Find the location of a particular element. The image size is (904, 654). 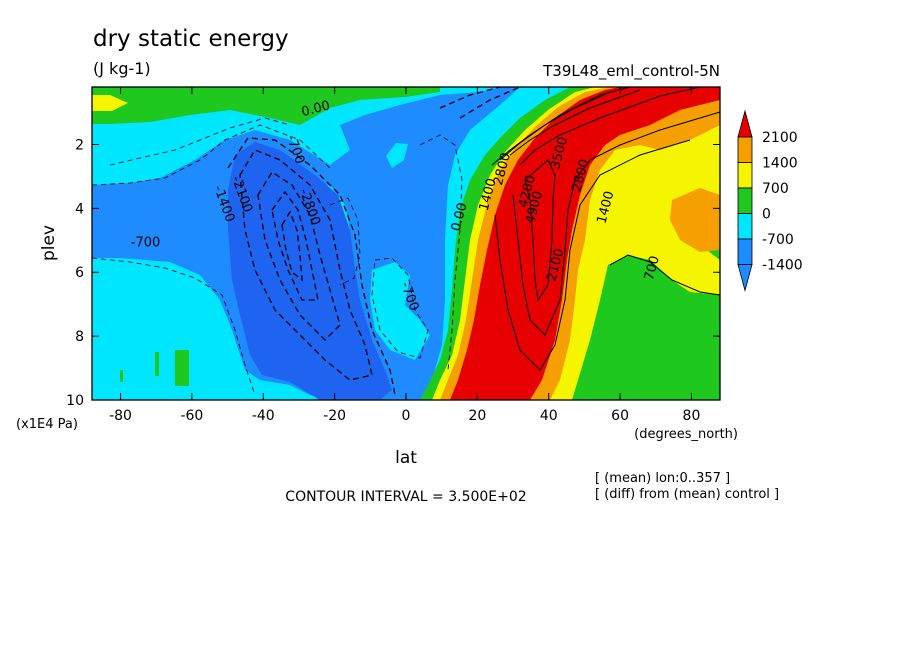

colorbar-label: -700 is located at coordinates (778, 240).